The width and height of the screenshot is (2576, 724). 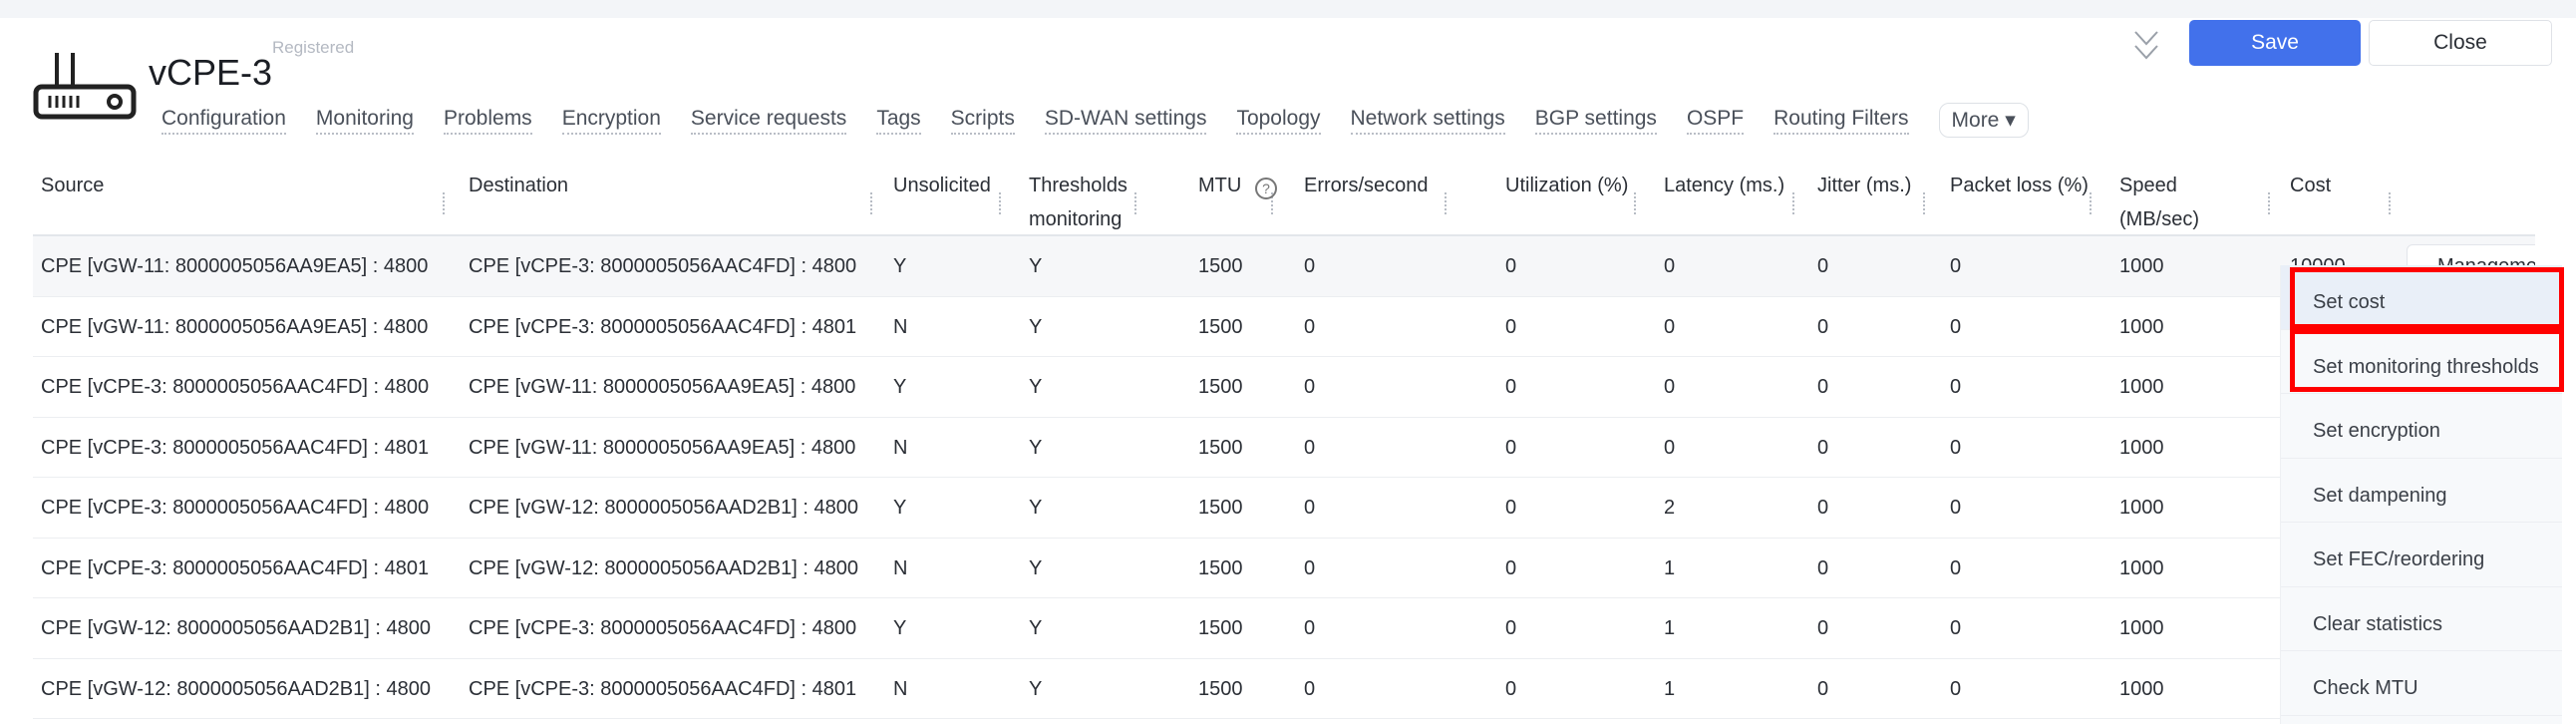 I want to click on collapse-chevrons-icon, so click(x=2146, y=46).